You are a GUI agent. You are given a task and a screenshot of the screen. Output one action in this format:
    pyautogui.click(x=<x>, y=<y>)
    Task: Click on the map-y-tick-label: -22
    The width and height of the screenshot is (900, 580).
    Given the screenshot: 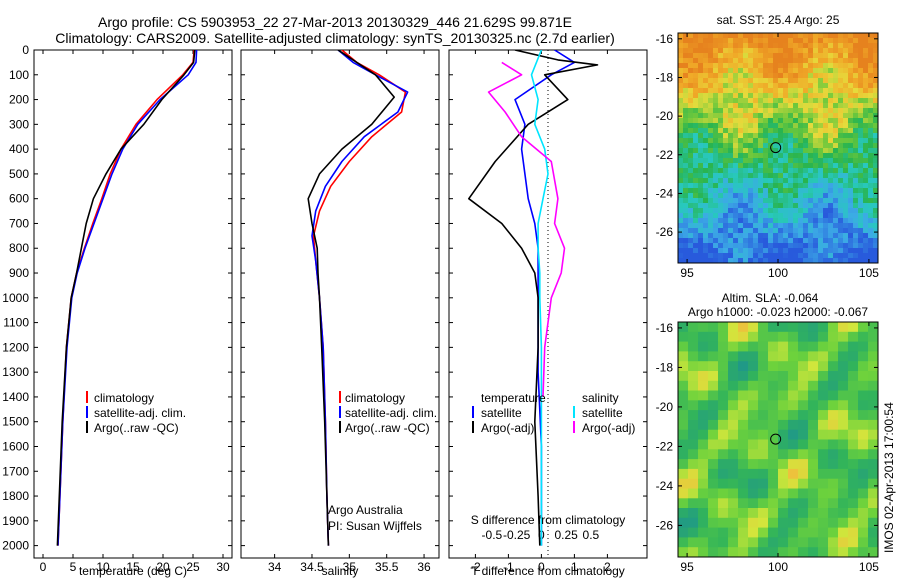 What is the action you would take?
    pyautogui.click(x=665, y=155)
    